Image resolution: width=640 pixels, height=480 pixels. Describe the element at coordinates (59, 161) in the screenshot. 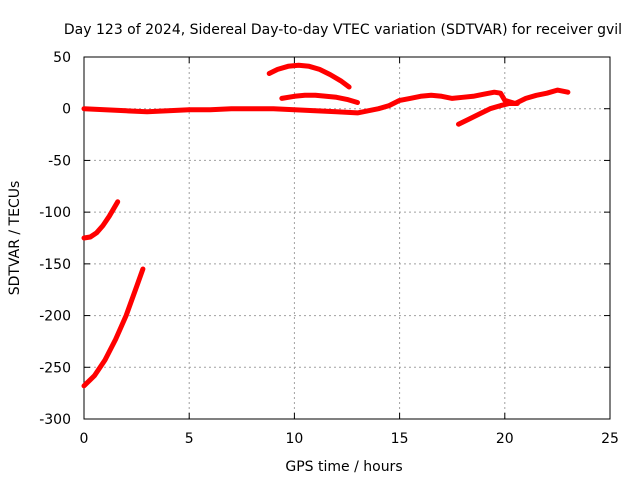

I see `y-tick-label: -50` at that location.